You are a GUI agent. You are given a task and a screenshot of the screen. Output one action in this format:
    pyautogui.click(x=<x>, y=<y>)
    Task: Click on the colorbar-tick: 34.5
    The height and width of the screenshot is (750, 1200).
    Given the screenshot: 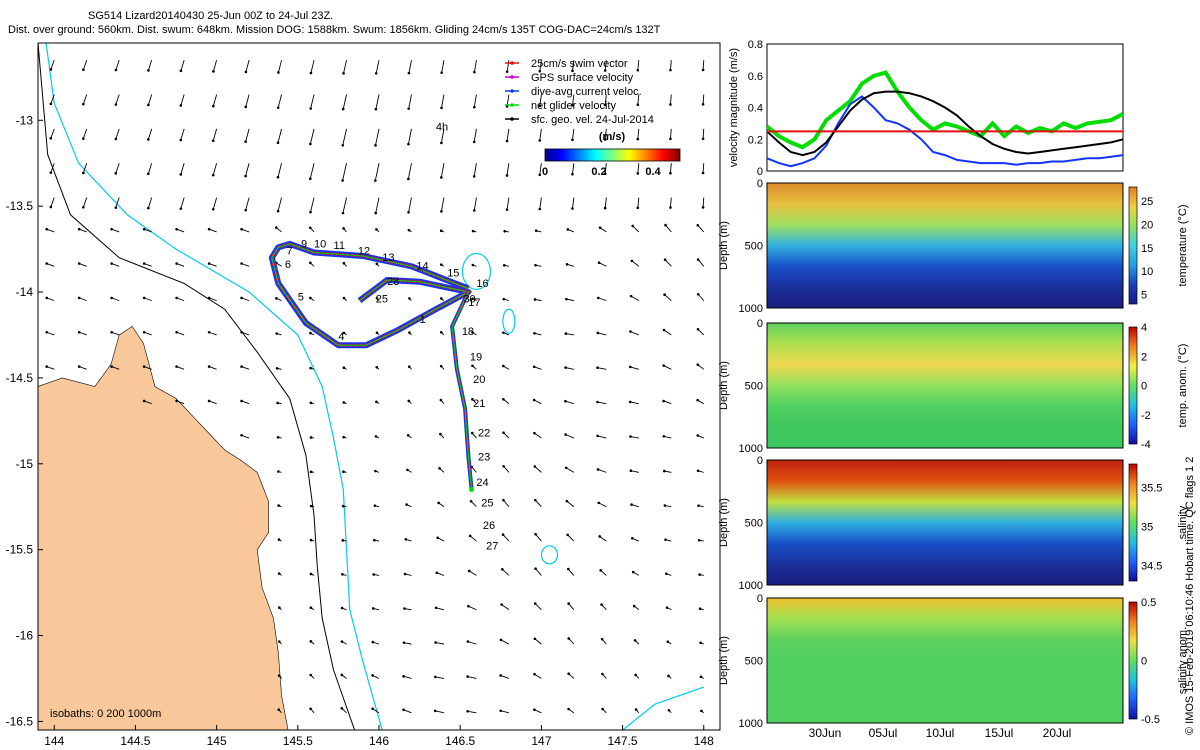 What is the action you would take?
    pyautogui.click(x=1151, y=566)
    